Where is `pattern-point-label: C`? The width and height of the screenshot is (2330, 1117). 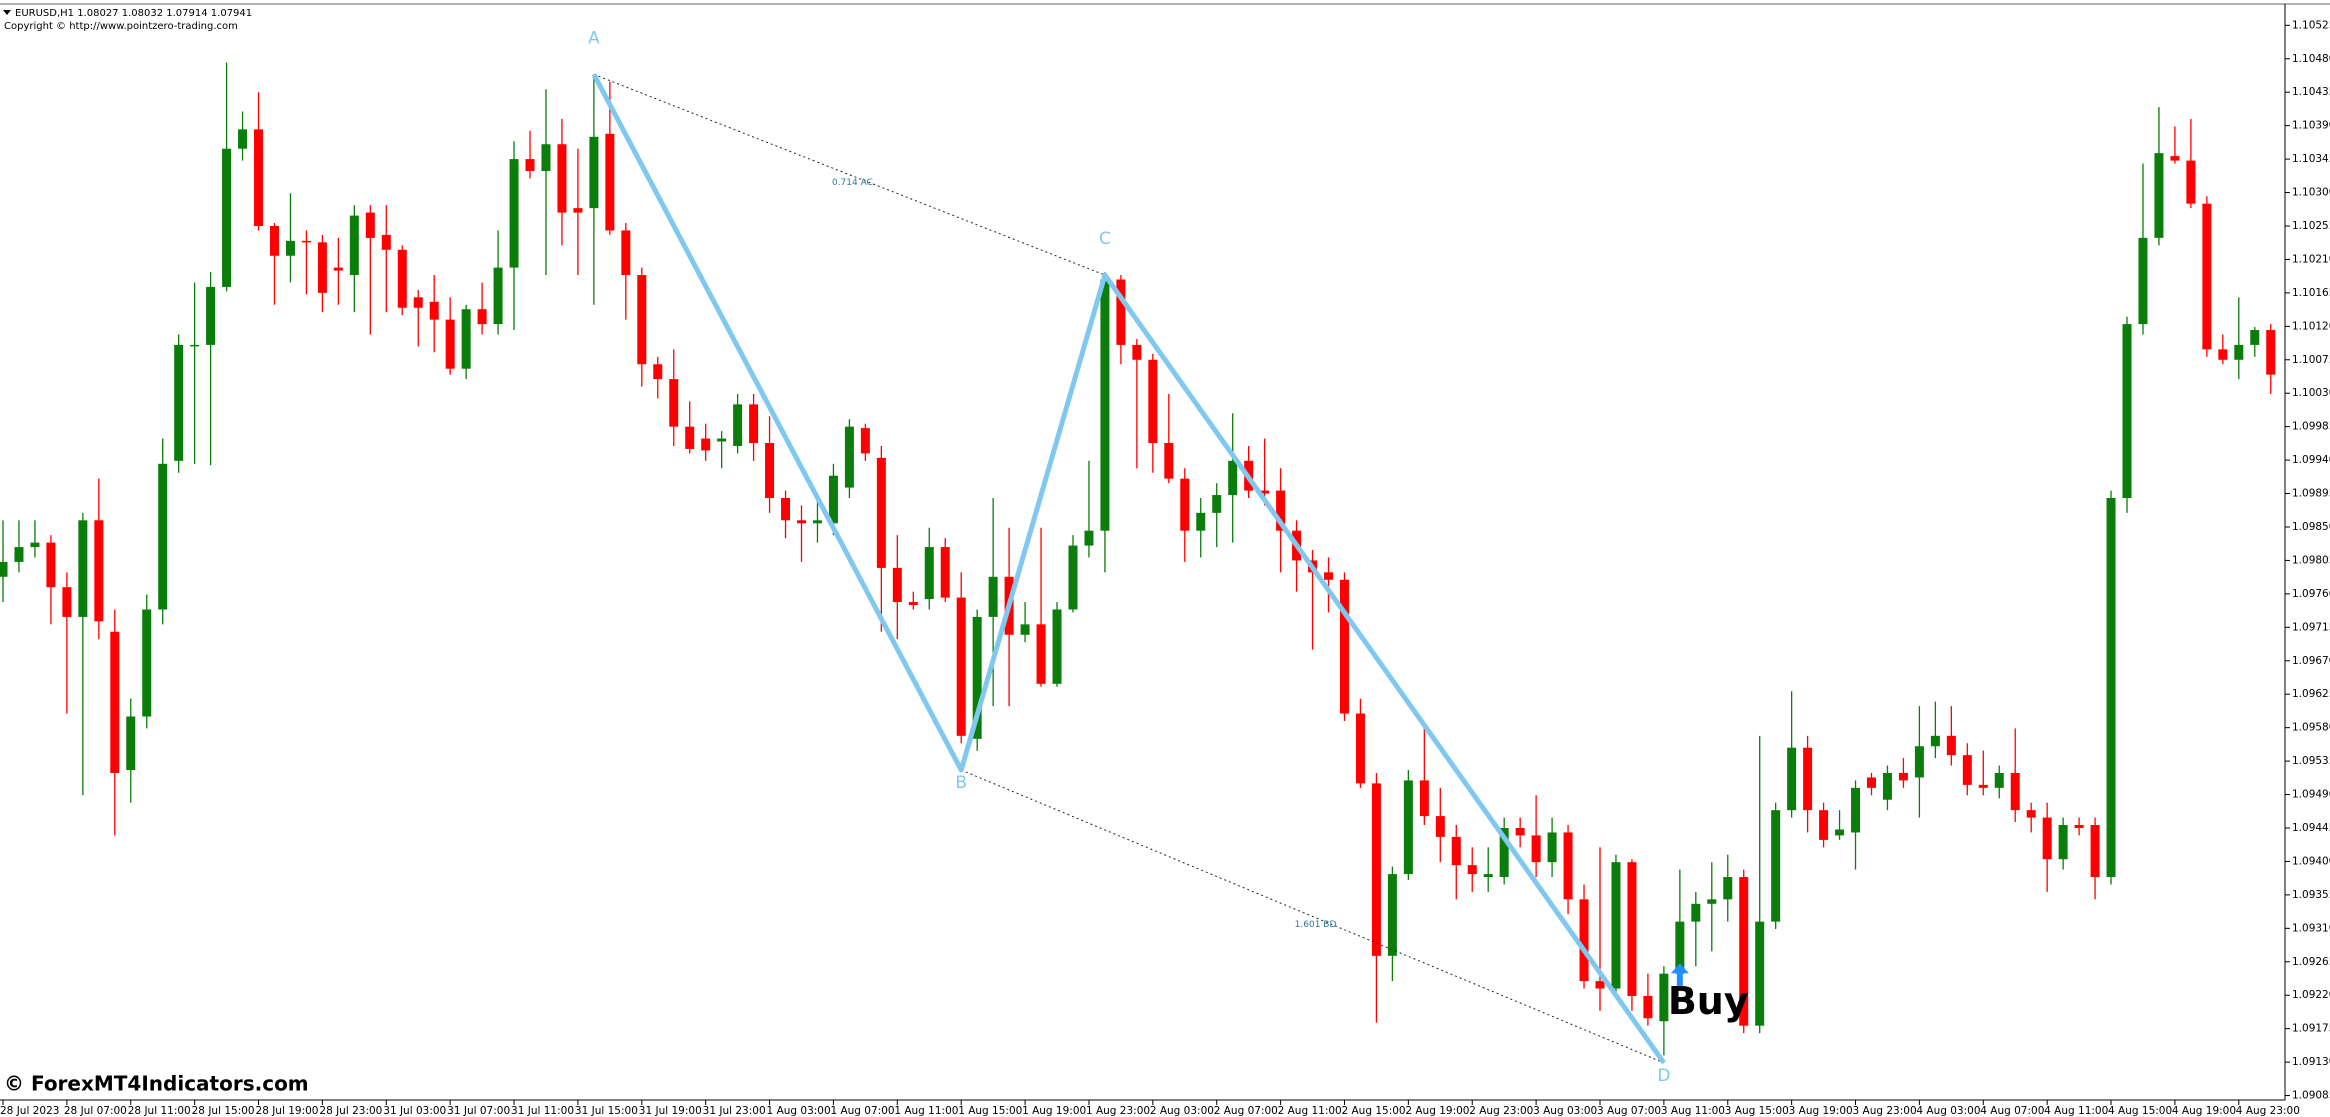
pattern-point-label: C is located at coordinates (1105, 239).